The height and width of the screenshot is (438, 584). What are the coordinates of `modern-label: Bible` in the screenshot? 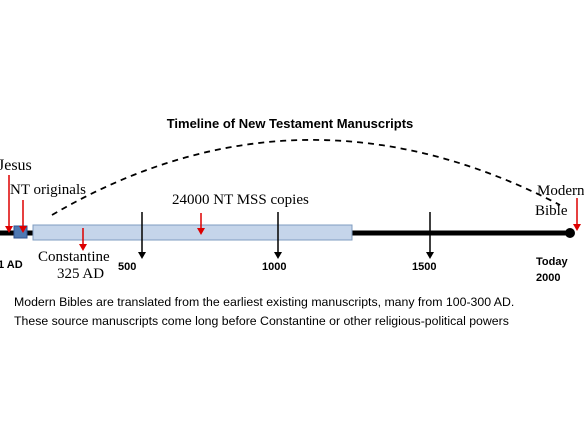 It's located at (551, 211).